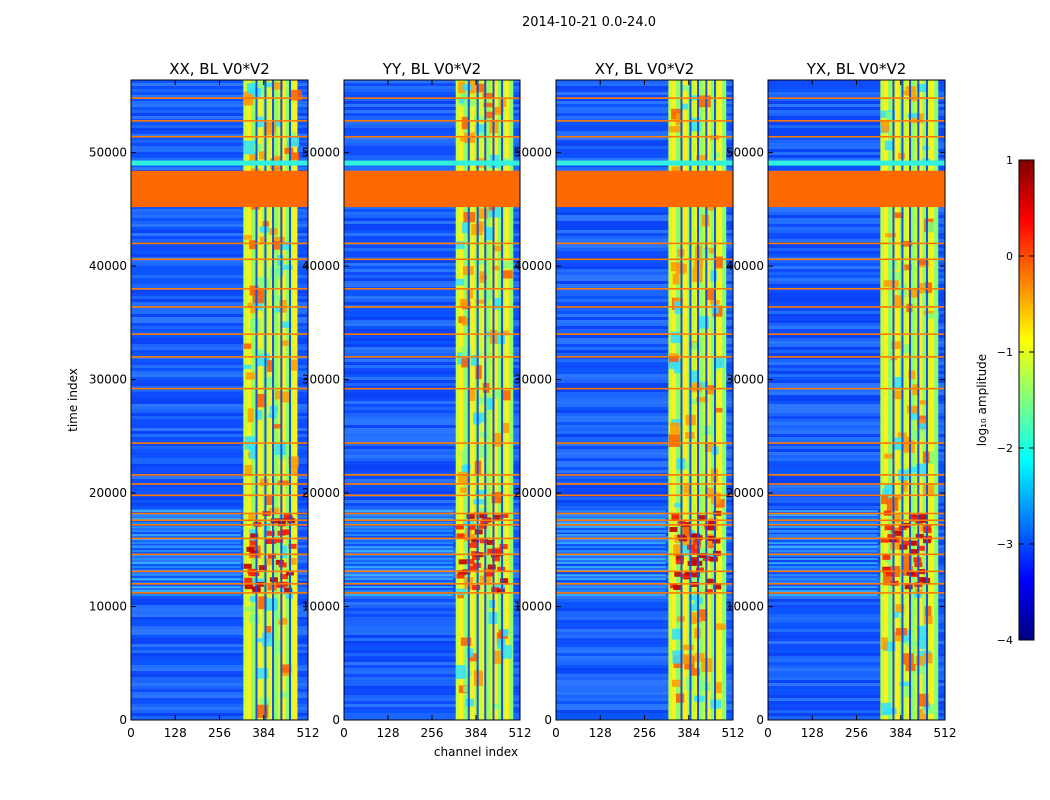 The image size is (1050, 800). Describe the element at coordinates (321, 607) in the screenshot. I see `y-tick-label: 10000` at that location.